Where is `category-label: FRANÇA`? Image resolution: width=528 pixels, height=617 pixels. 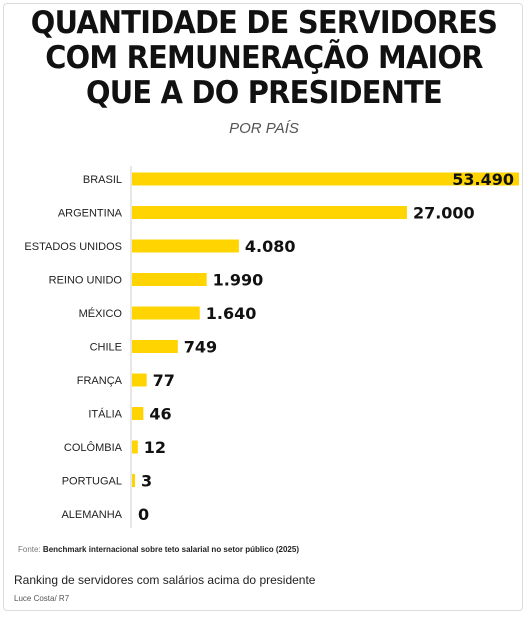 category-label: FRANÇA is located at coordinates (100, 381).